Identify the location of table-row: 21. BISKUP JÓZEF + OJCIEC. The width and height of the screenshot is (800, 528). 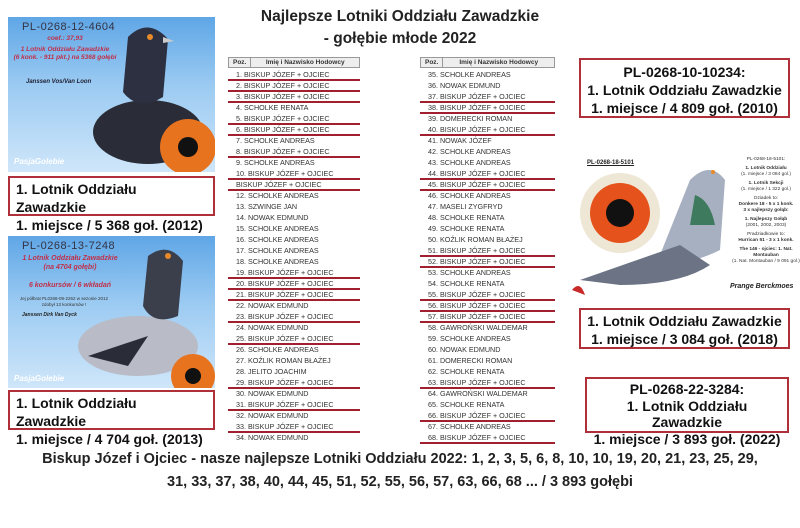
(294, 295).